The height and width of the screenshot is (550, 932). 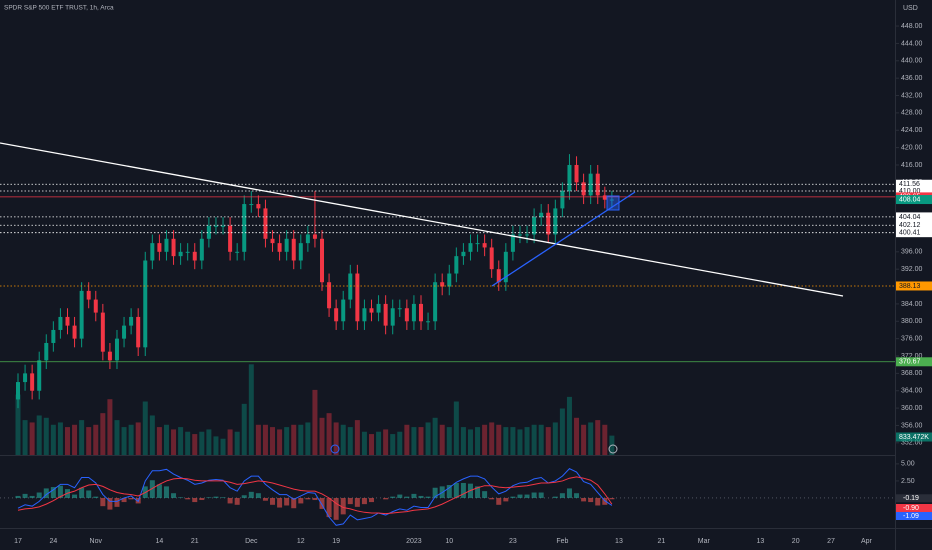 What do you see at coordinates (912, 113) in the screenshot?
I see `y-tick-label: 428.00` at bounding box center [912, 113].